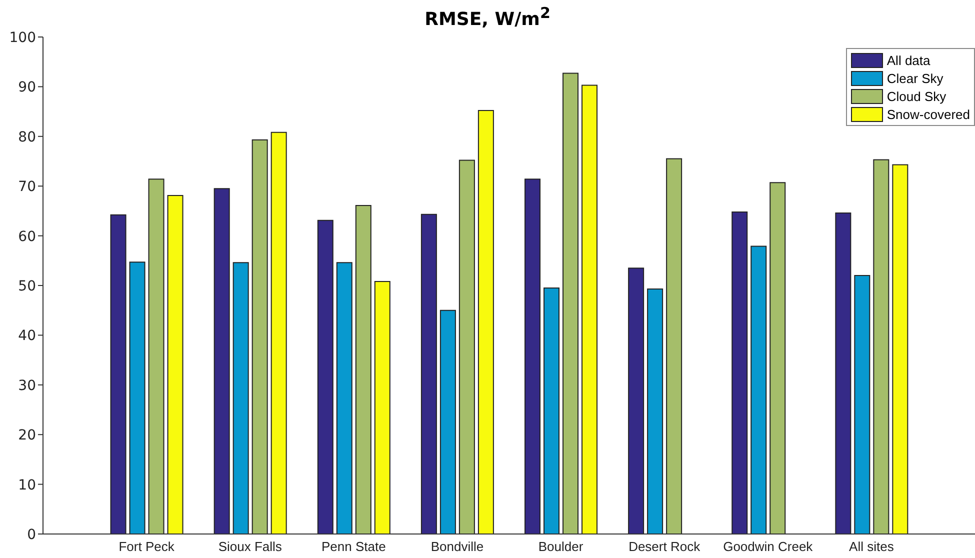 The image size is (975, 558). What do you see at coordinates (27, 436) in the screenshot?
I see `y-tick-label: 20` at bounding box center [27, 436].